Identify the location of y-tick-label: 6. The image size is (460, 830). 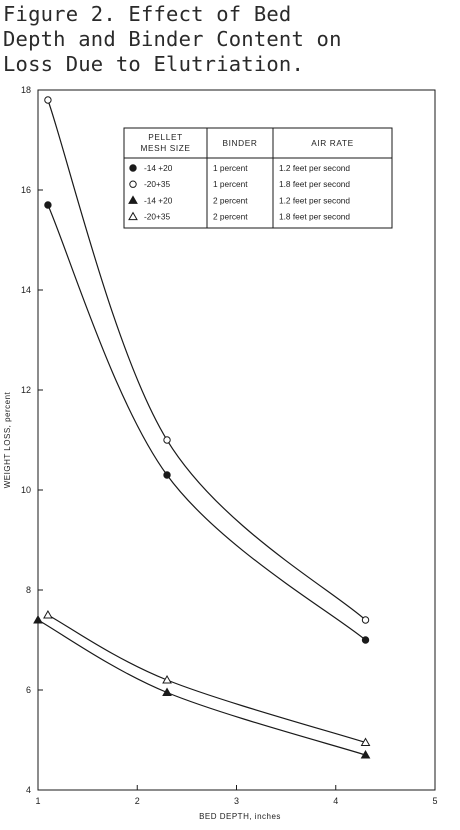
(28, 690).